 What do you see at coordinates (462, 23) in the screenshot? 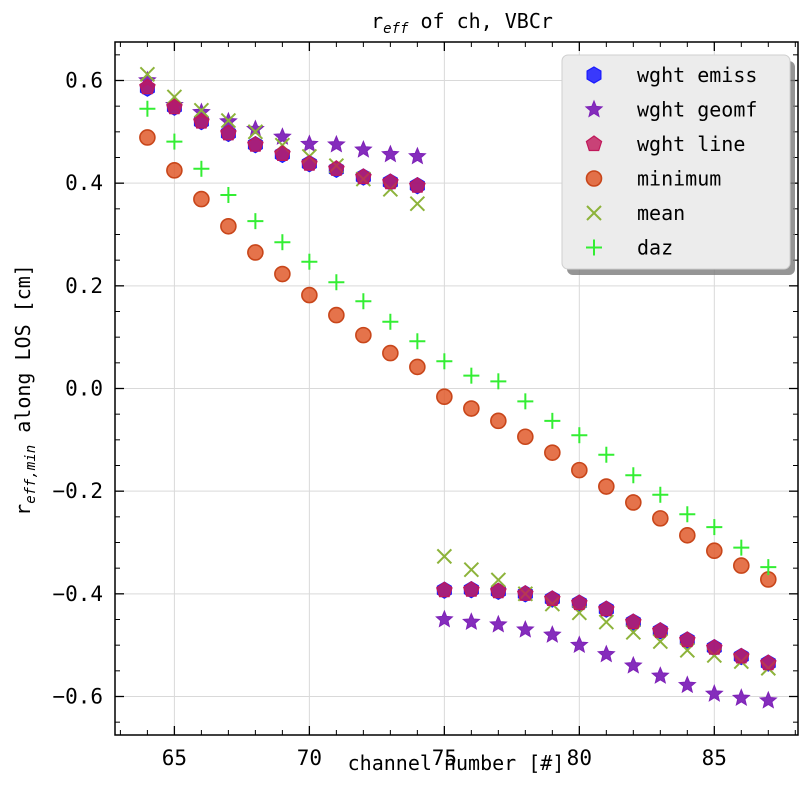
I see `chart-title: reff of ch, VBCr` at bounding box center [462, 23].